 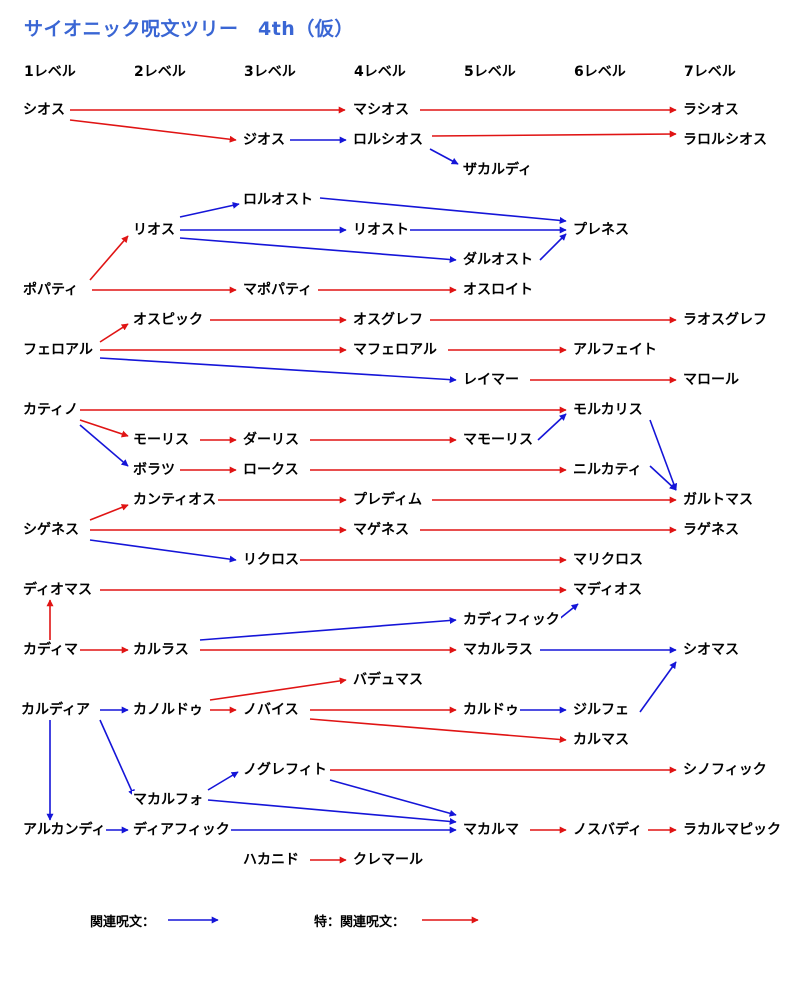 What do you see at coordinates (209, 209) in the screenshot?
I see `edge-riosu-roruosuto` at bounding box center [209, 209].